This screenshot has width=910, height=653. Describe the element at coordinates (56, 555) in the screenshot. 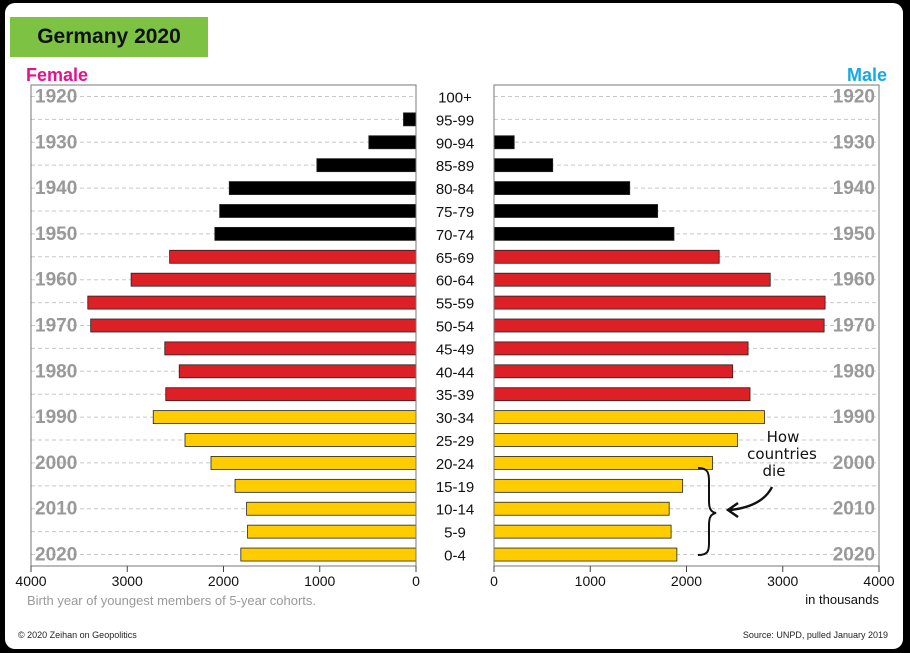

I see `female-year-label: 2020` at that location.